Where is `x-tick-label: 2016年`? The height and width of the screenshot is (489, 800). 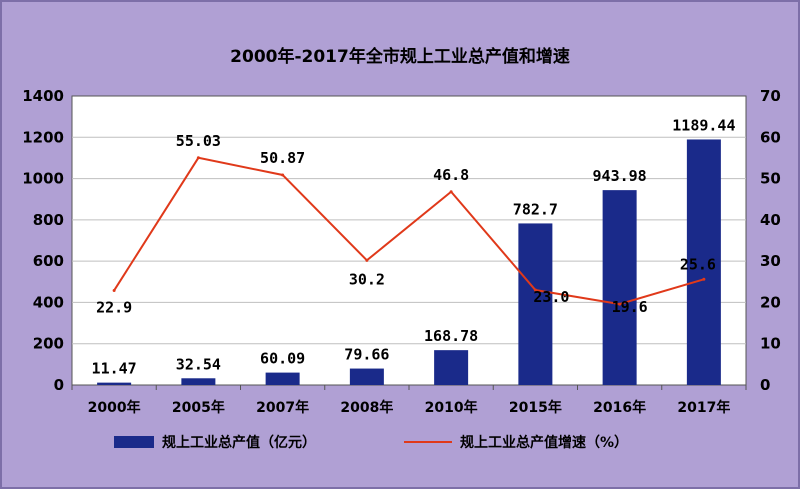 x-tick-label: 2016年 is located at coordinates (619, 407).